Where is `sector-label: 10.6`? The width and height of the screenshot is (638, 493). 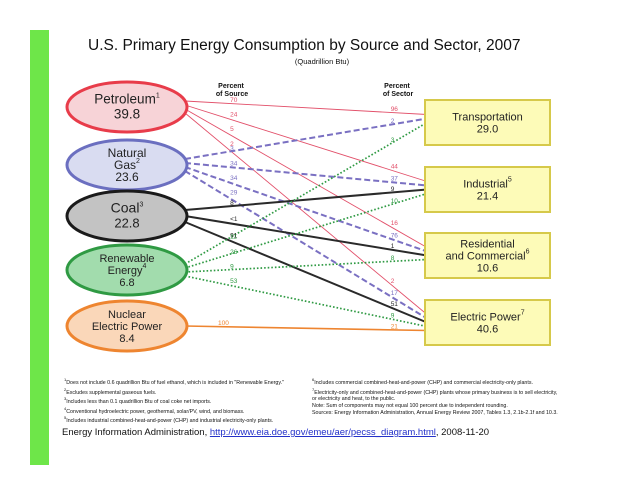
sector-label: 10.6 is located at coordinates (487, 269).